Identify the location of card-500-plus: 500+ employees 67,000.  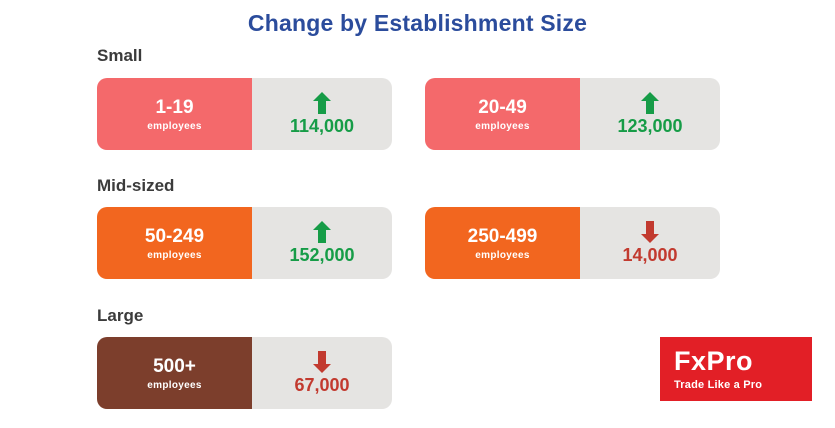
(244, 373).